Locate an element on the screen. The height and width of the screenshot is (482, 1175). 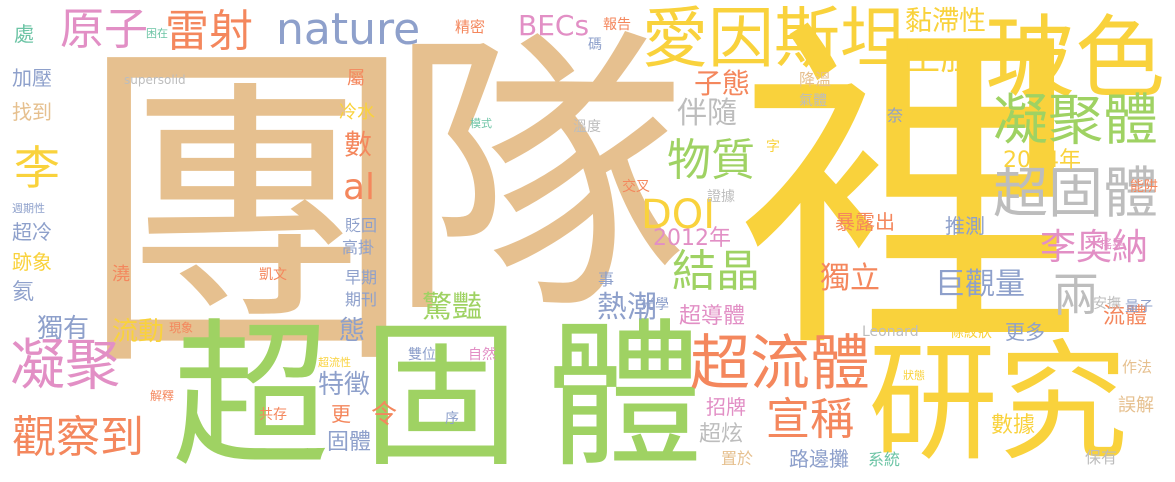
word-chaoxuan: 超炫 is located at coordinates (721, 434).